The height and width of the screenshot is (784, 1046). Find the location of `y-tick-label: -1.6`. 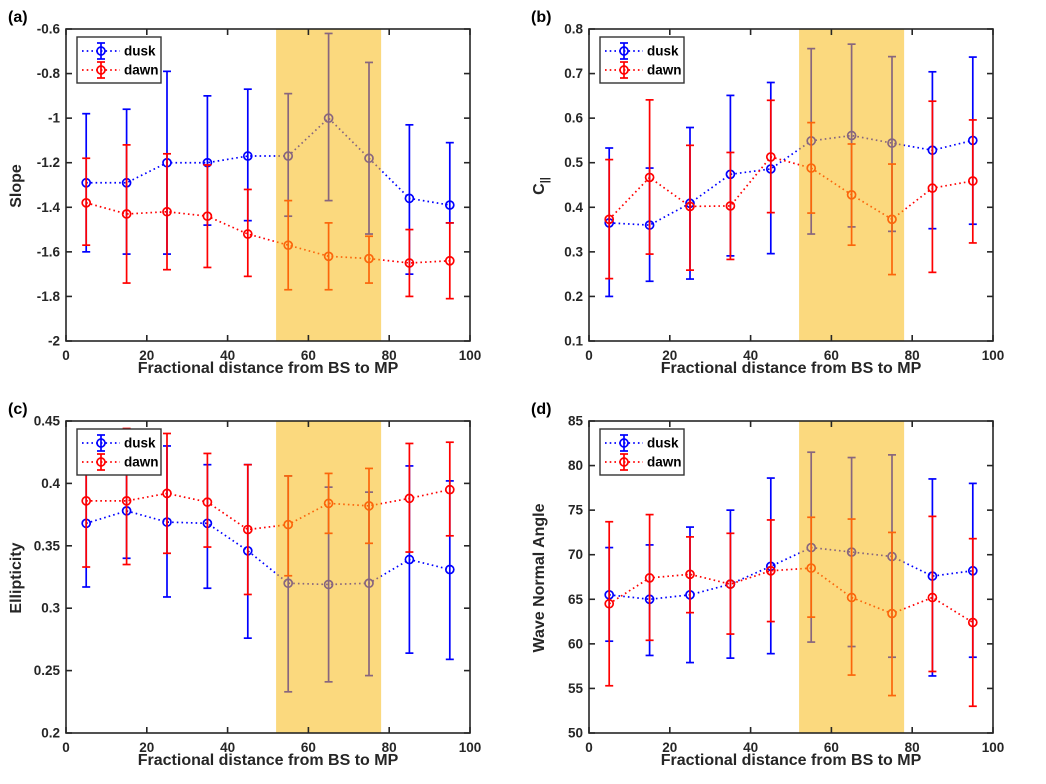

y-tick-label: -1.6 is located at coordinates (49, 251).